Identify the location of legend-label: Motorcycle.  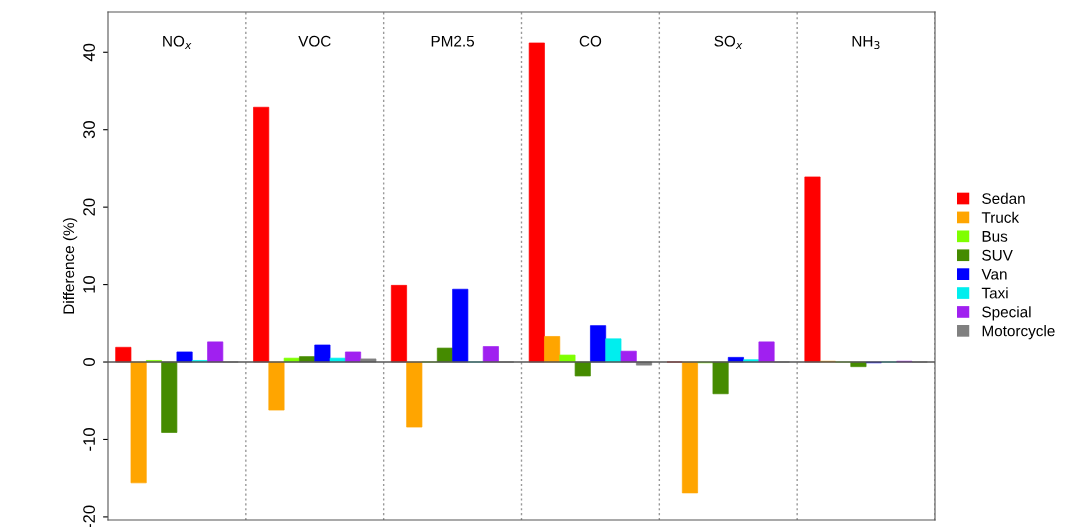
(1018, 332).